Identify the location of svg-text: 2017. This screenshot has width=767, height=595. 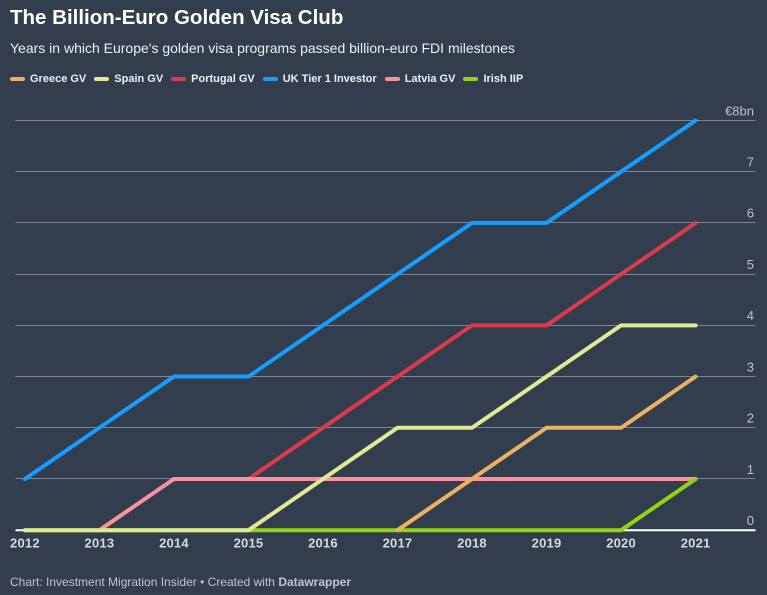
(398, 543).